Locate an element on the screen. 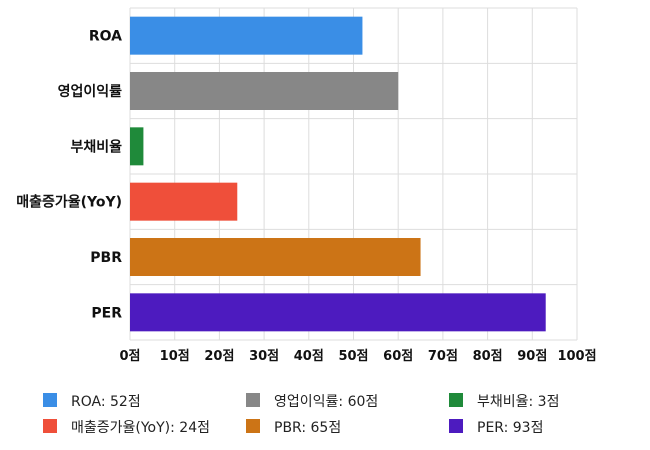  x-tick-label: 50점 is located at coordinates (353, 356).